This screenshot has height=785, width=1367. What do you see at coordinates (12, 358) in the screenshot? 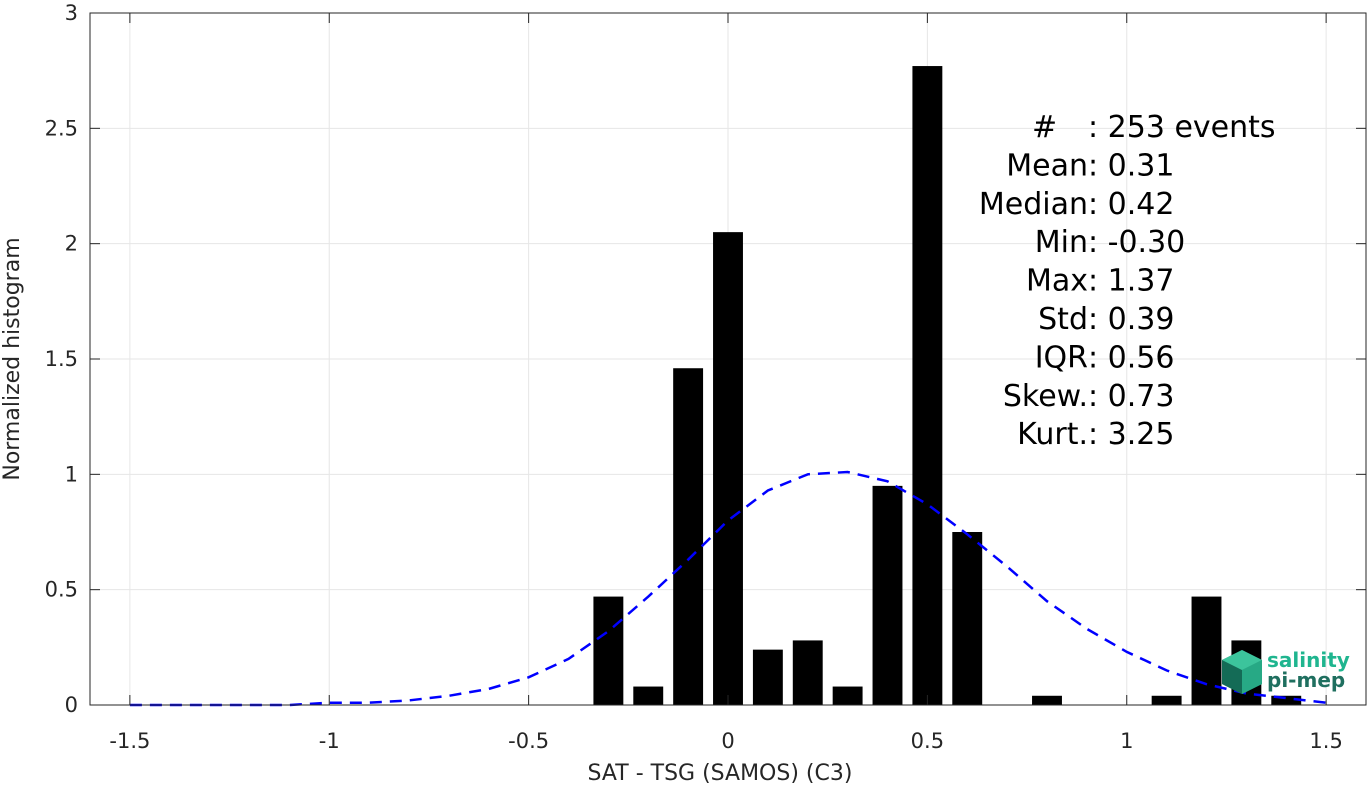
I see `y-axis-label: Normalized histogram` at bounding box center [12, 358].